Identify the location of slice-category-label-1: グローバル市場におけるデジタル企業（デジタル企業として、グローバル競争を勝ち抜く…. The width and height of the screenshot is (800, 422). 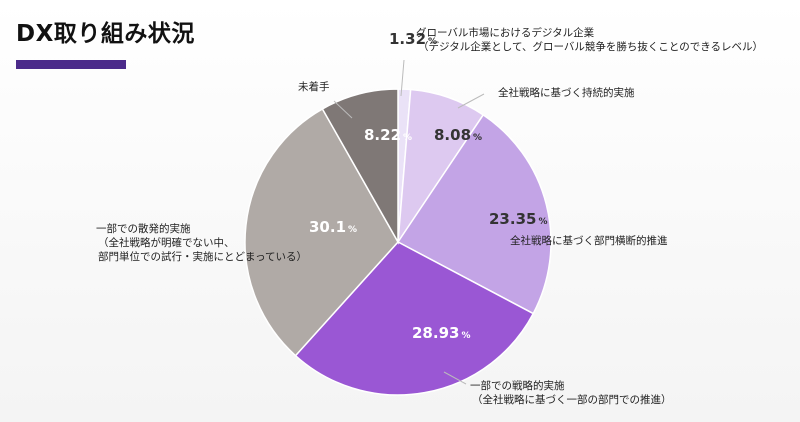
(589, 39).